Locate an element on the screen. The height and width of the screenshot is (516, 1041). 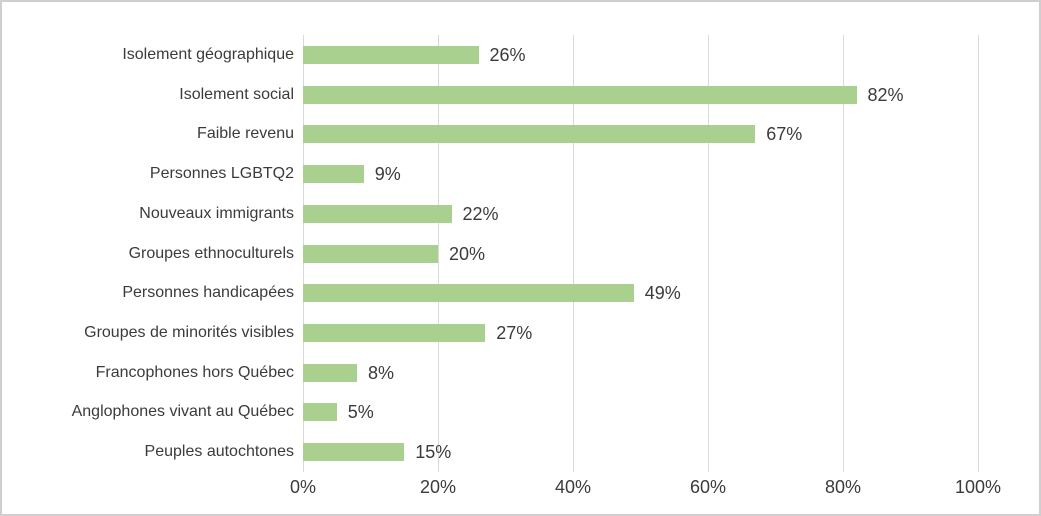
category-label: Groupes de minorités visibles is located at coordinates (189, 332).